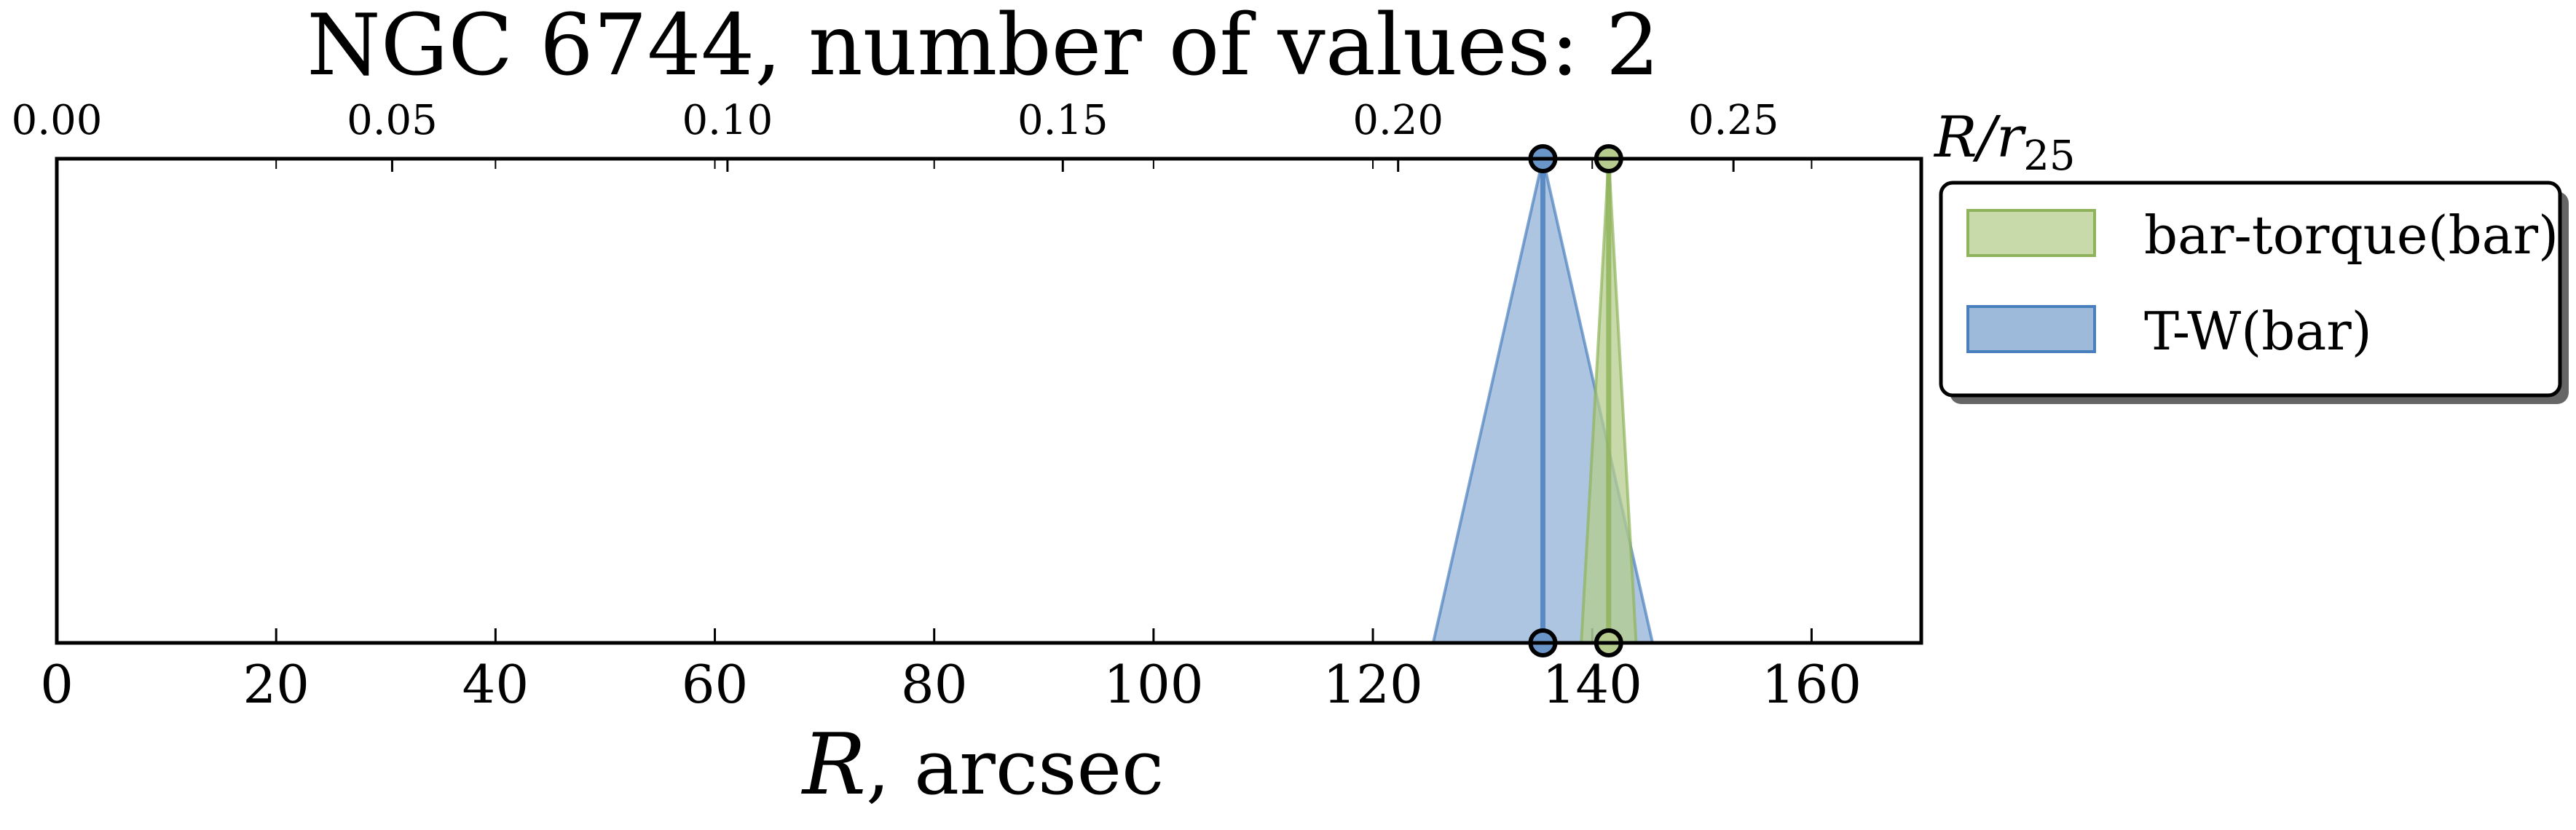 Image resolution: width=2576 pixels, height=830 pixels. I want to click on bottom-tick-label: 80, so click(934, 684).